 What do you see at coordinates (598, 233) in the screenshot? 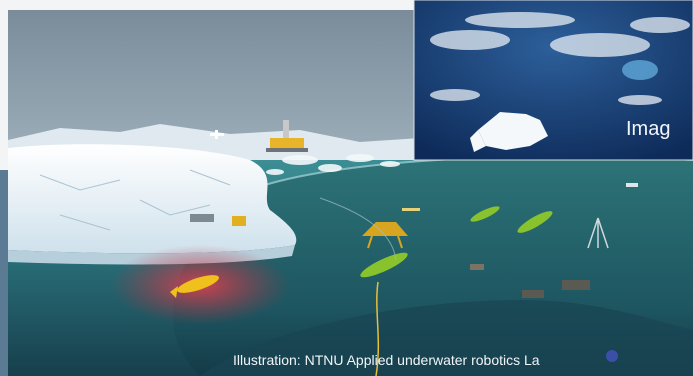
I see `buoy-icon` at bounding box center [598, 233].